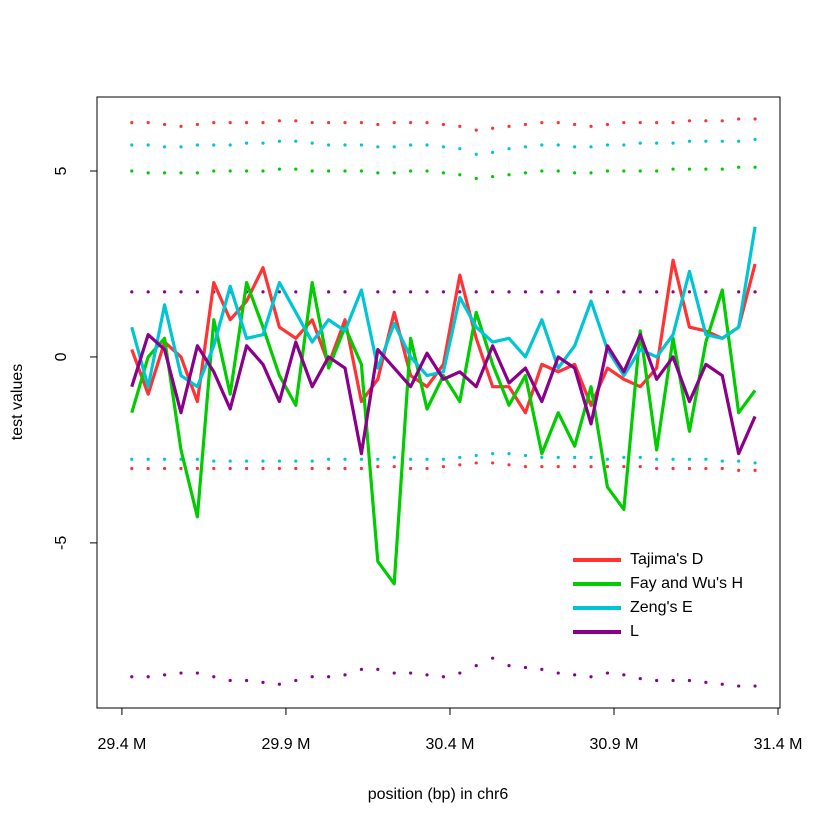 The height and width of the screenshot is (835, 830). What do you see at coordinates (443, 307) in the screenshot?
I see `series-line` at bounding box center [443, 307].